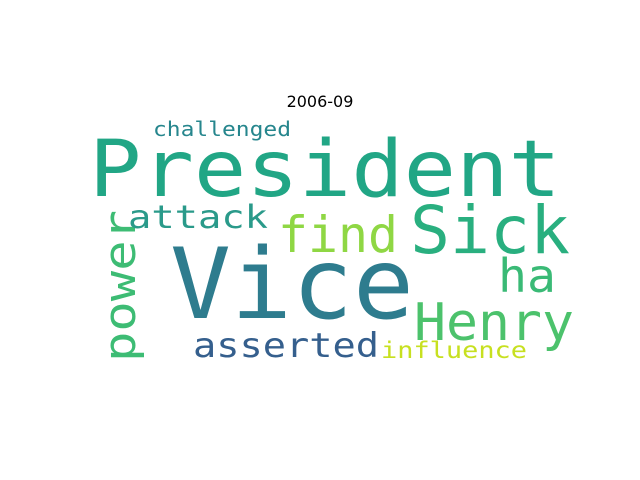 Image resolution: width=640 pixels, height=480 pixels. I want to click on word-asserted: asserted, so click(286, 346).